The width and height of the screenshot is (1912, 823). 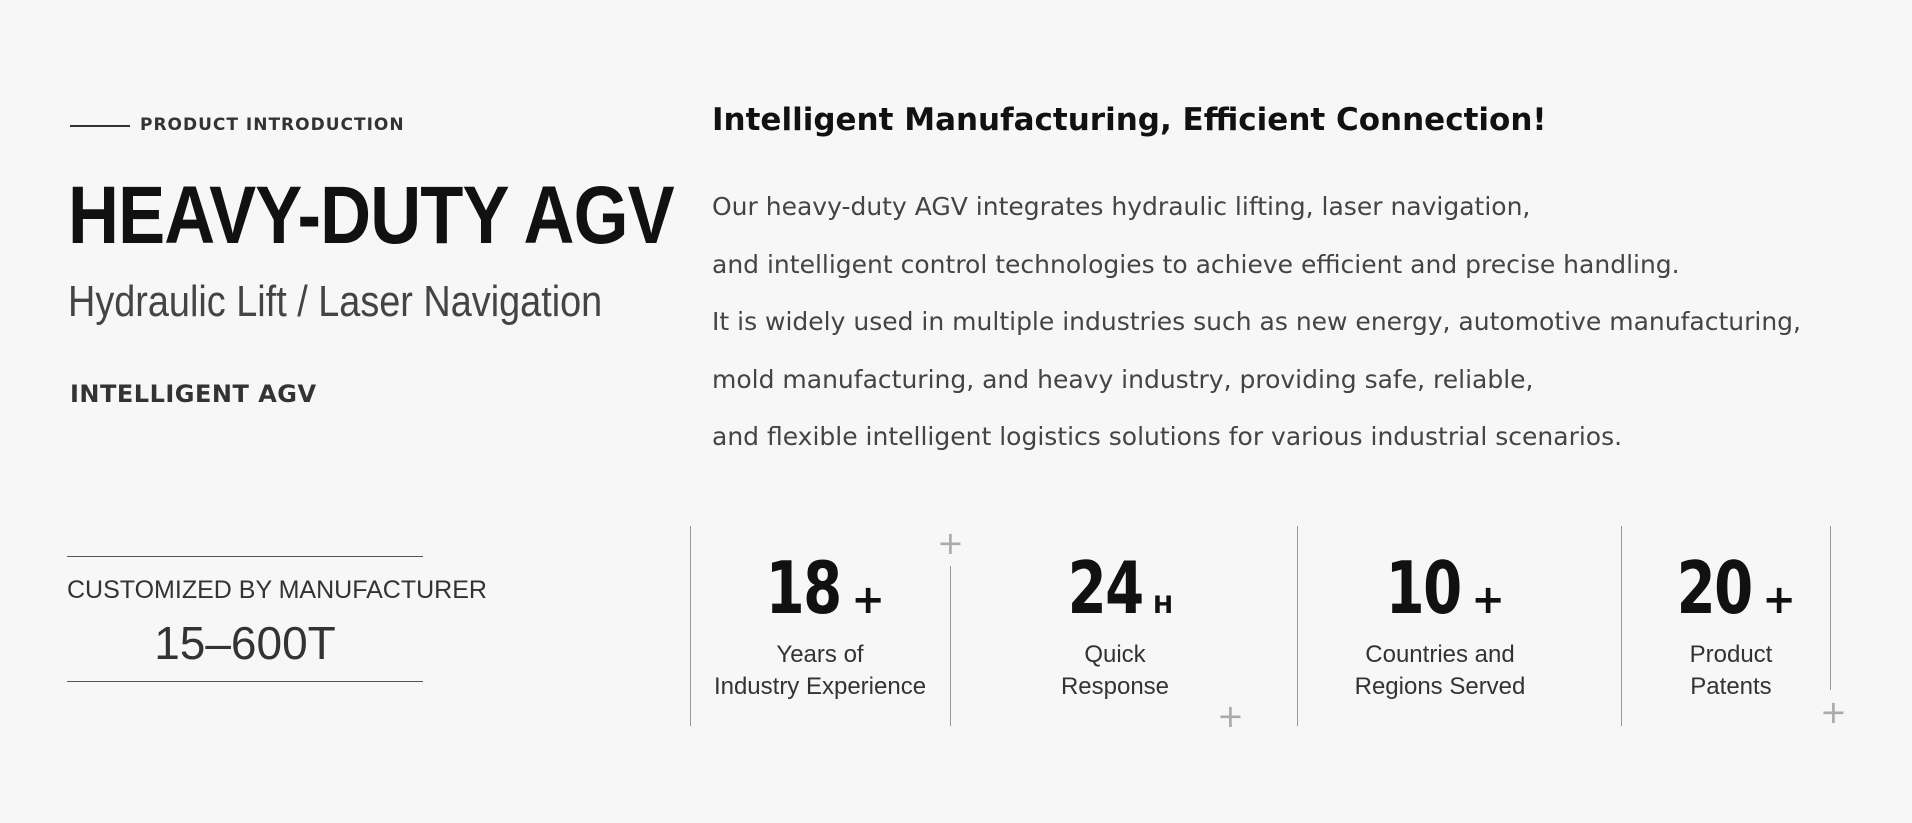 I want to click on stat-label-line: Patents, so click(x=1731, y=686).